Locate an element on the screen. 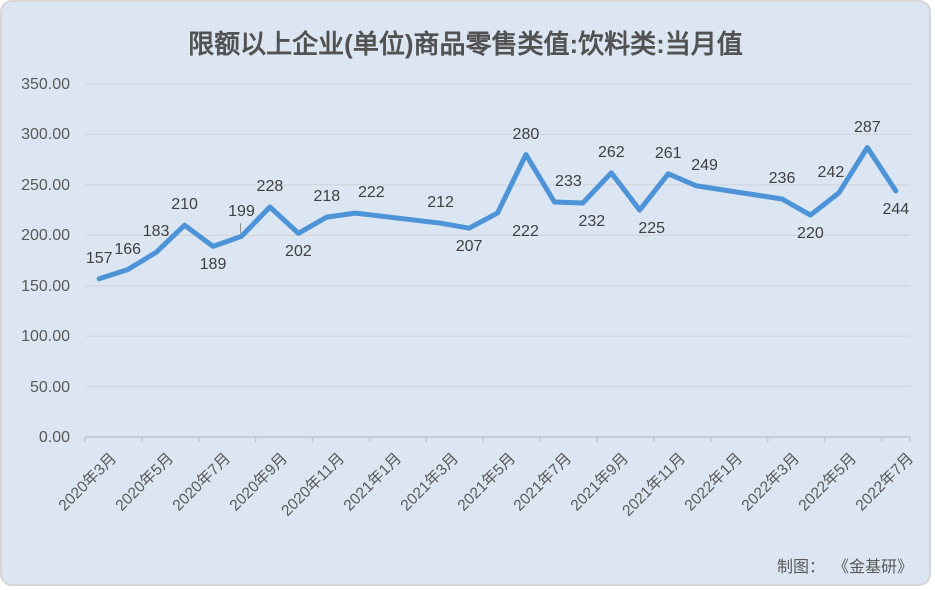  data-point-label: 236 is located at coordinates (782, 178).